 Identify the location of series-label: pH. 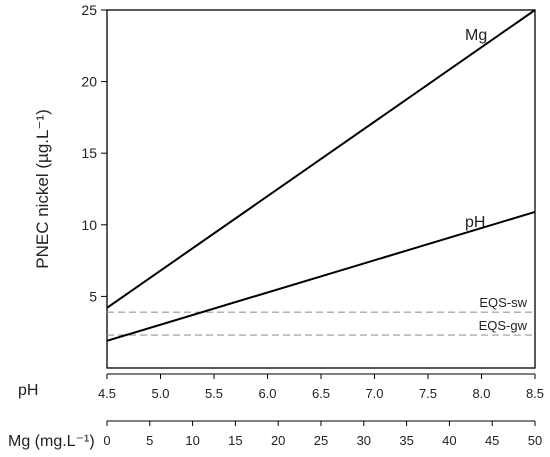
(475, 222).